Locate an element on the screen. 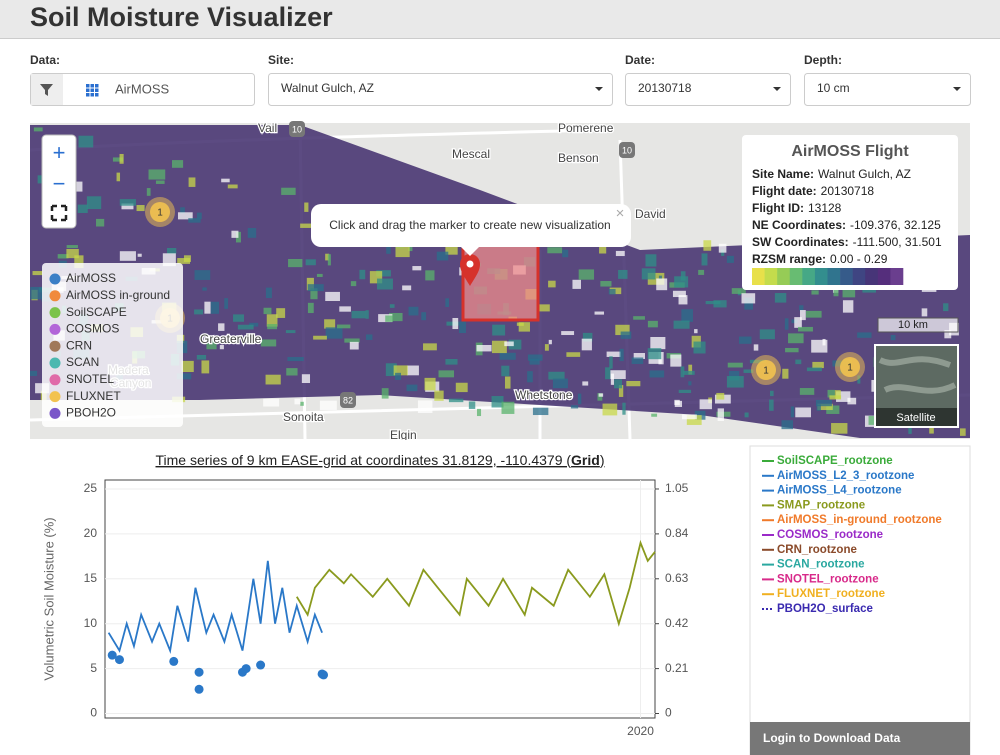  legend-label: PBOH2O is located at coordinates (91, 413).